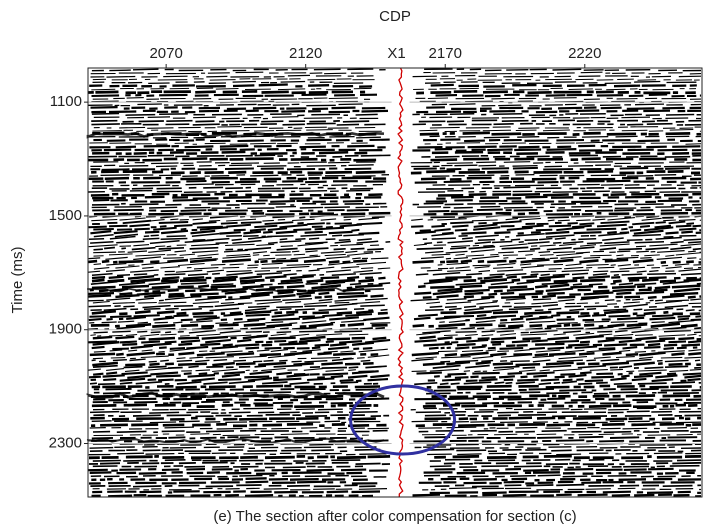 The height and width of the screenshot is (531, 709). What do you see at coordinates (65, 442) in the screenshot?
I see `y-tick-label: 2300` at bounding box center [65, 442].